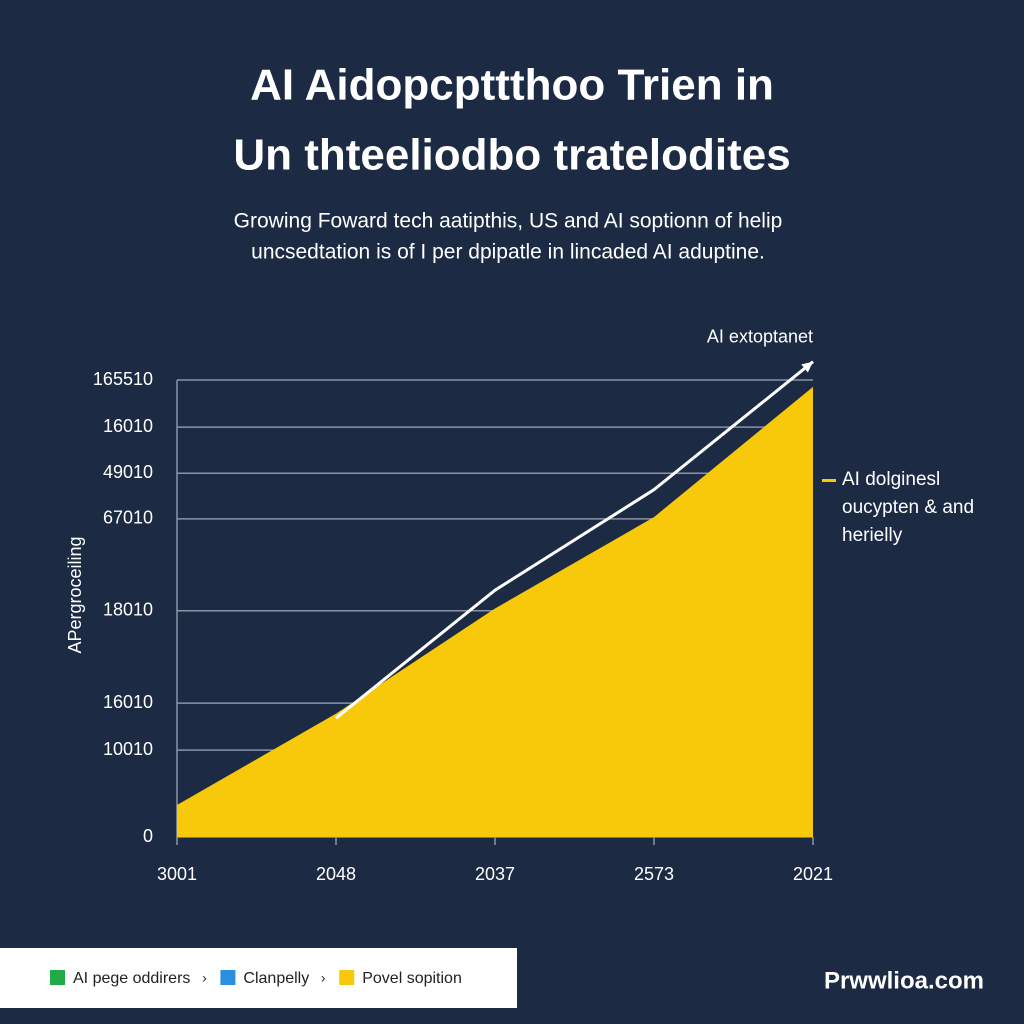 The height and width of the screenshot is (1024, 1024). I want to click on x-tick-label: 2021, so click(813, 874).